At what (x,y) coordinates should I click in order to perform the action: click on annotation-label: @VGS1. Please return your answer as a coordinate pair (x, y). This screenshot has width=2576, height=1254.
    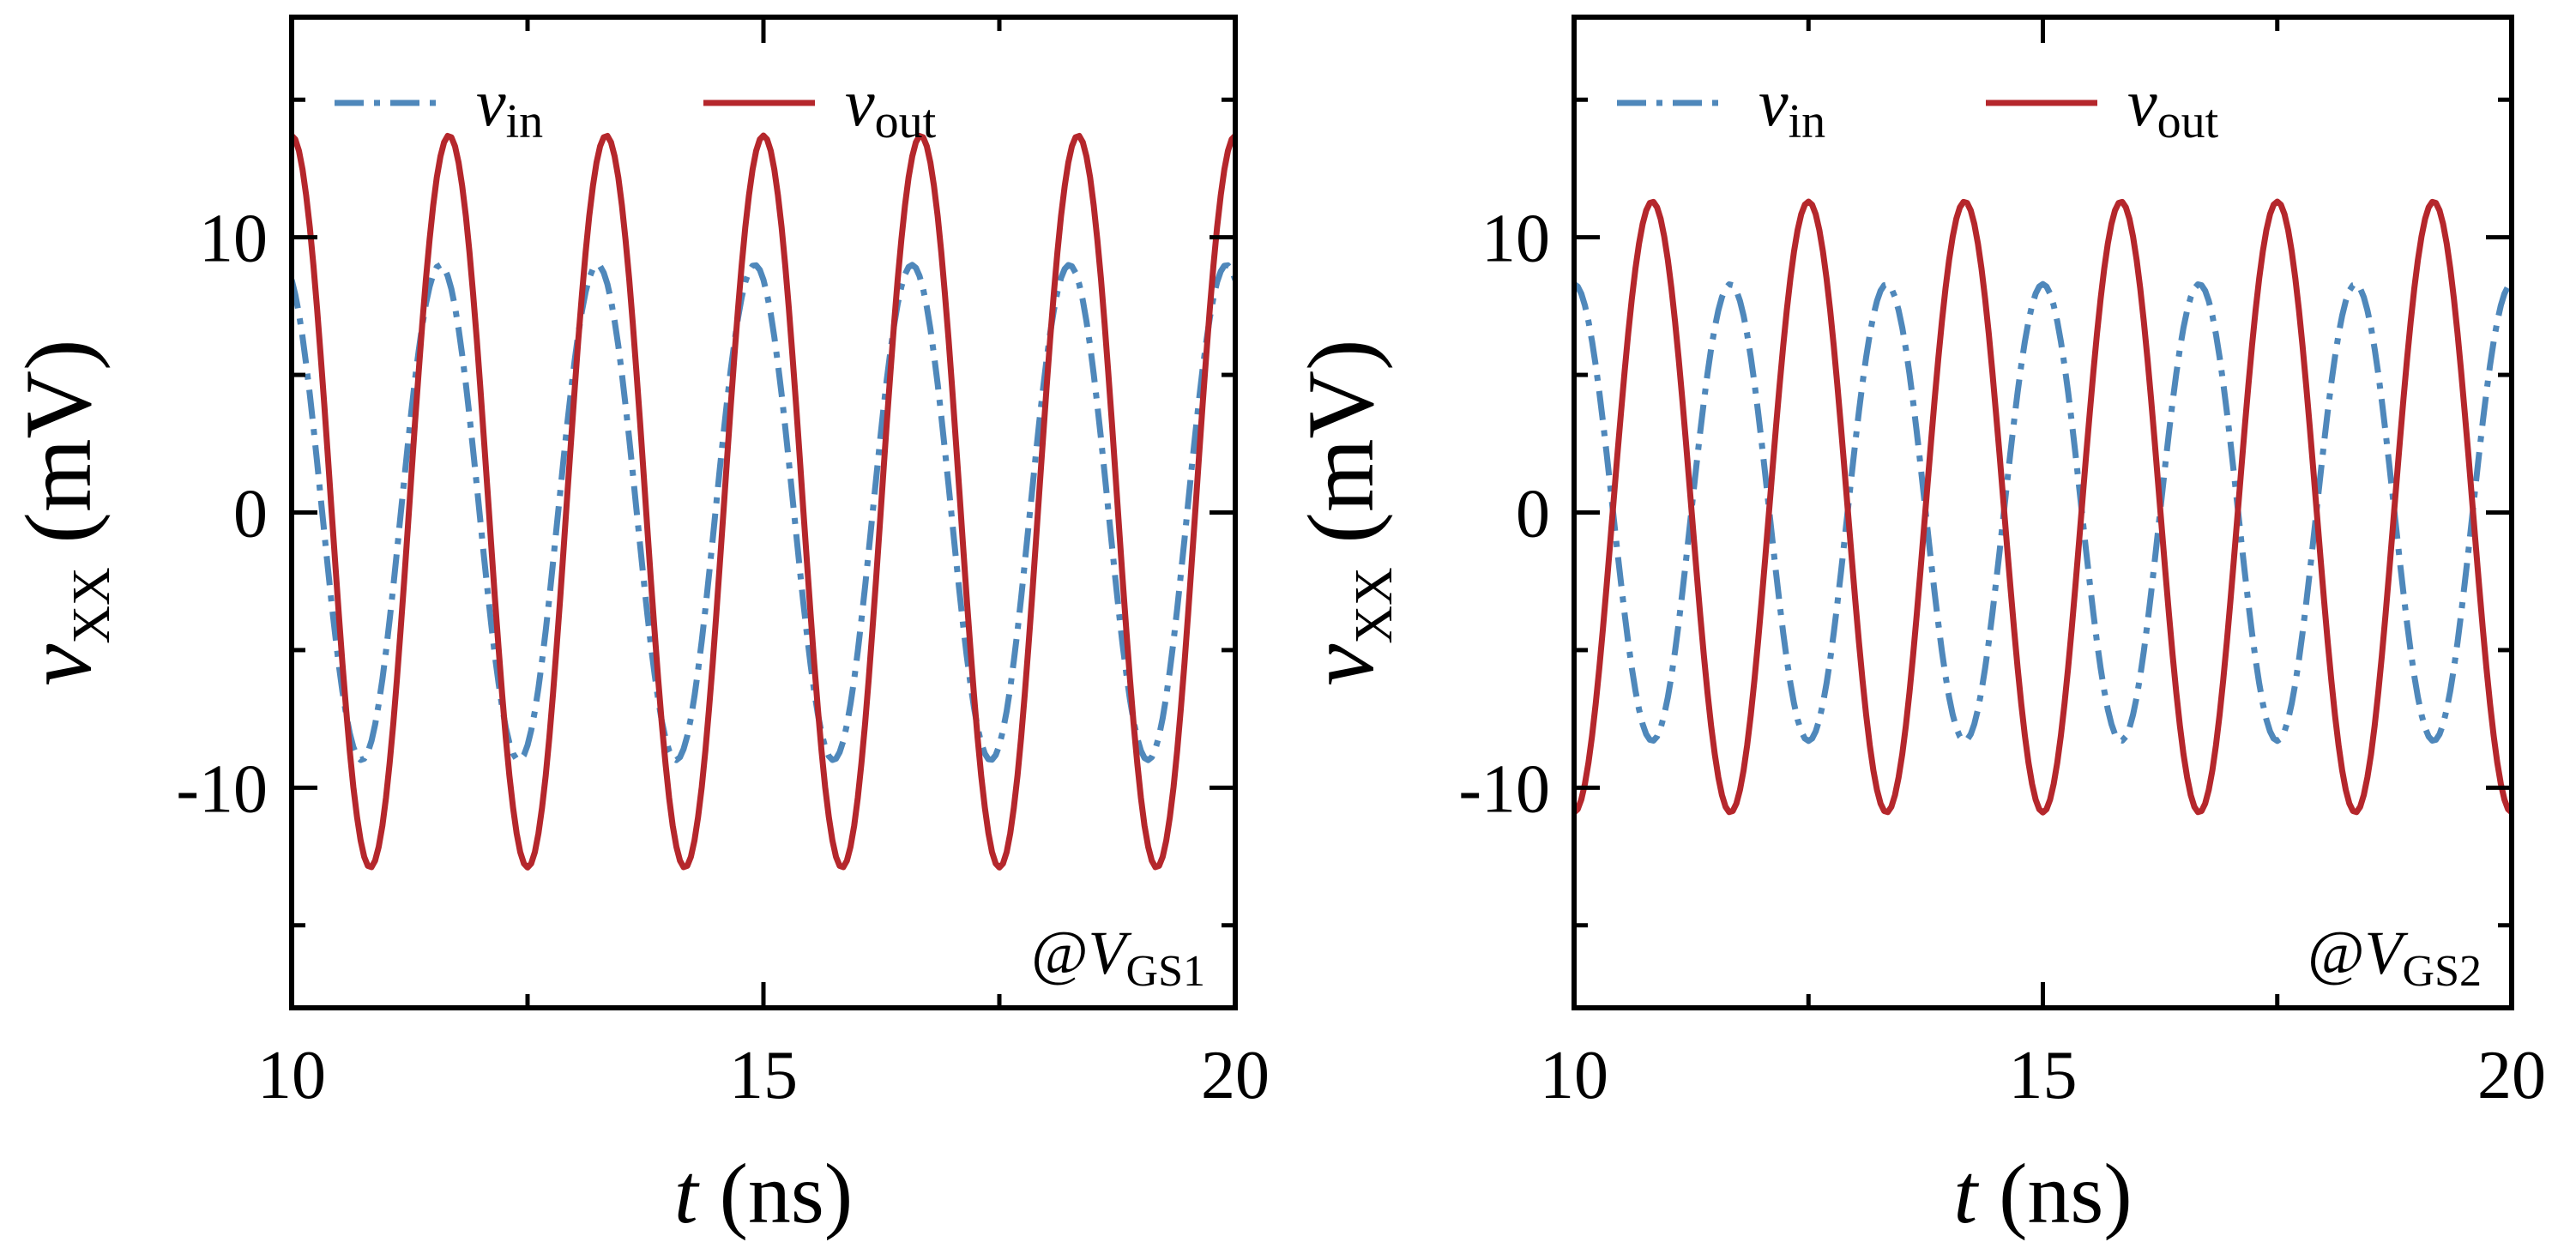
    Looking at the image, I should click on (1118, 958).